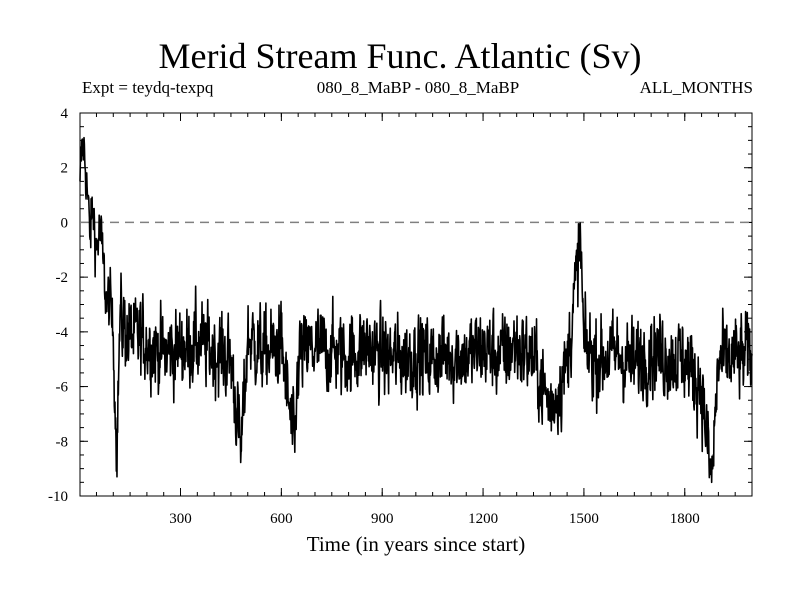 The image size is (800, 600). Describe the element at coordinates (62, 278) in the screenshot. I see `y-tick-label: -2` at that location.